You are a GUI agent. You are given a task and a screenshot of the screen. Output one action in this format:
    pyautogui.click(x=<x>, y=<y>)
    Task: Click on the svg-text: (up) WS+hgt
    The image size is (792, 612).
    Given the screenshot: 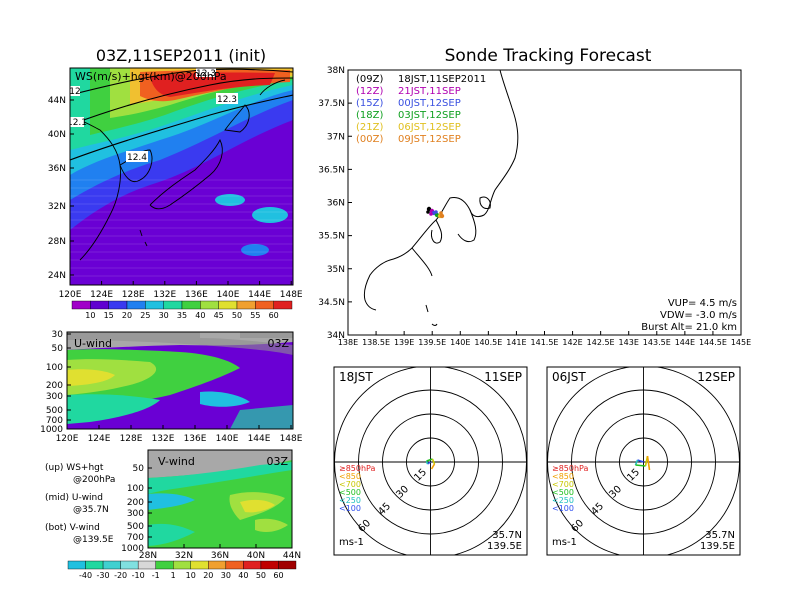 What is the action you would take?
    pyautogui.click(x=74, y=468)
    